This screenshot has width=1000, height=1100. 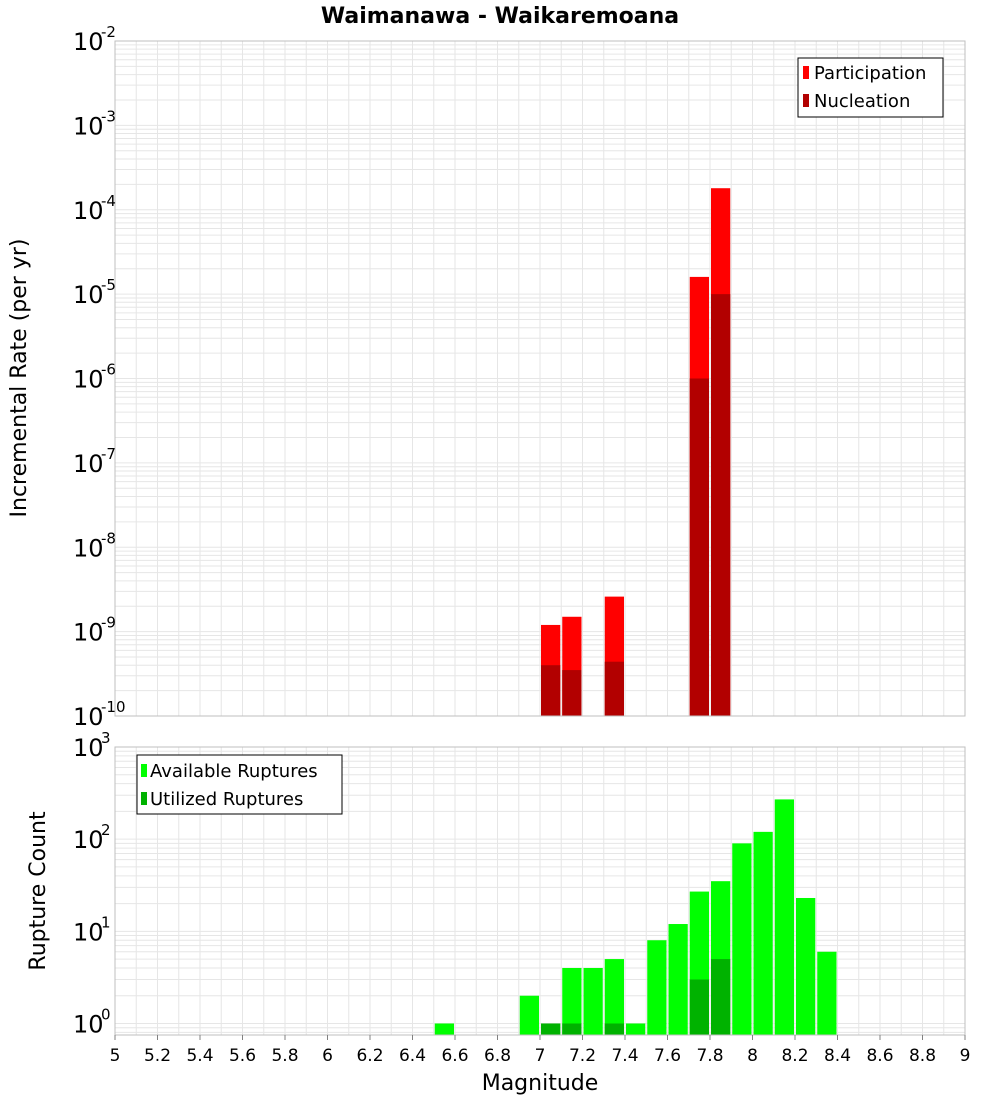 I want to click on bottom-y-axis-label: Rupture Count, so click(x=38, y=891).